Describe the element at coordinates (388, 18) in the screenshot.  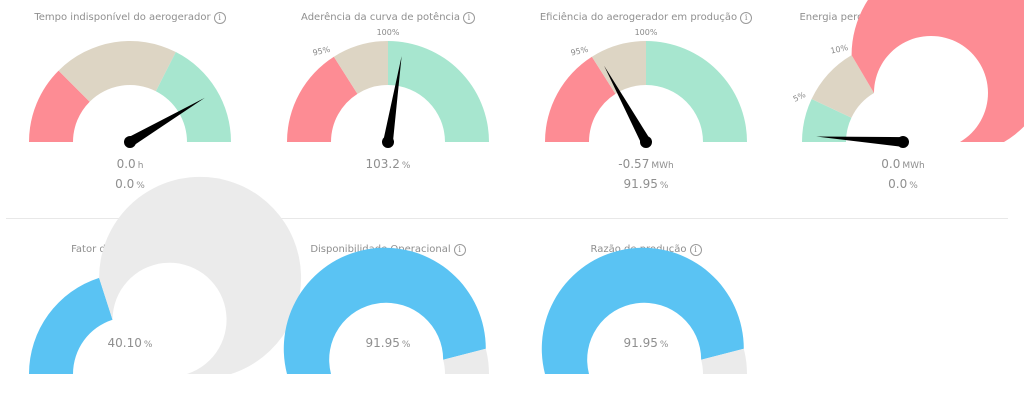
I see `gauge-title: Aderência da curva de potência i` at that location.